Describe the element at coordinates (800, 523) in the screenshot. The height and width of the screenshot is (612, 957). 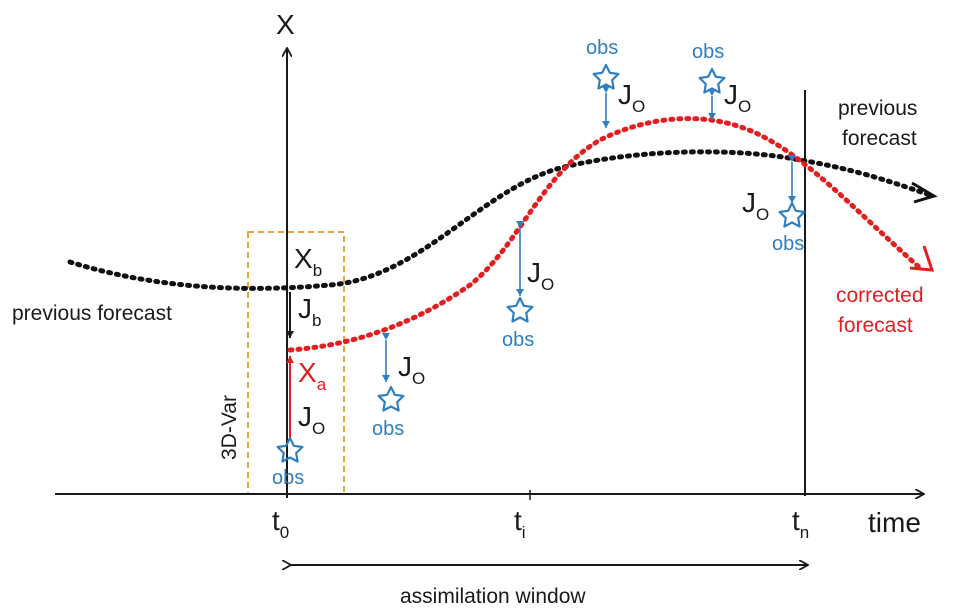
I see `tn-label: tn` at that location.